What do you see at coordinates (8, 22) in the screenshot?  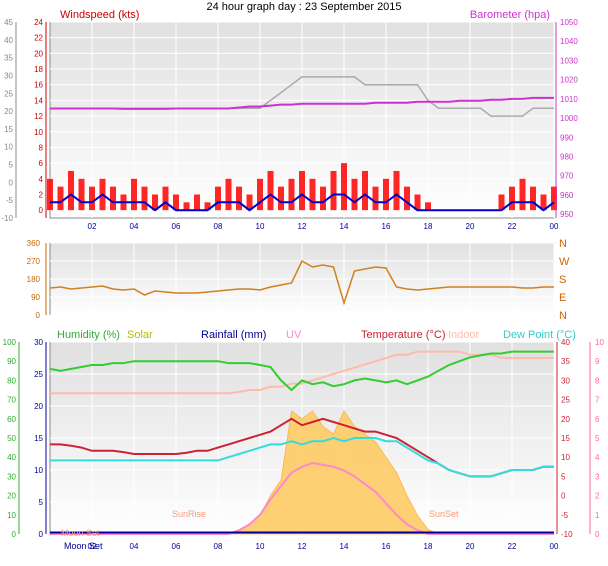 I see `wind-outer-tick-label: 45` at bounding box center [8, 22].